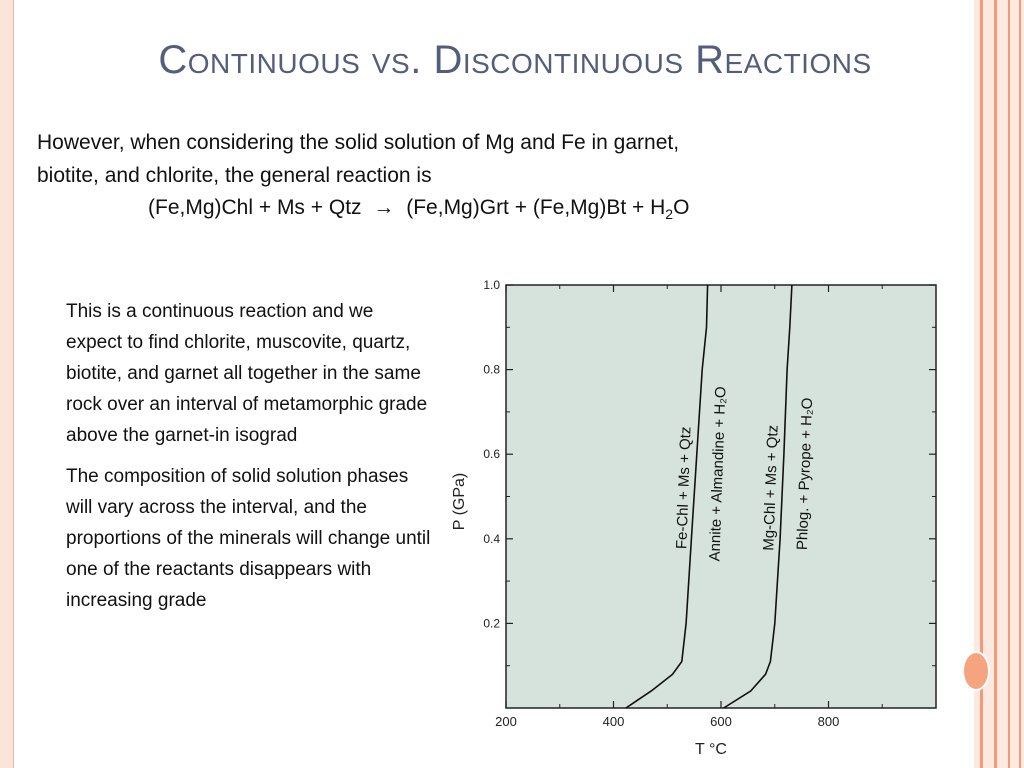 The height and width of the screenshot is (768, 1024). What do you see at coordinates (491, 454) in the screenshot?
I see `y-tick-label: 0.6` at bounding box center [491, 454].